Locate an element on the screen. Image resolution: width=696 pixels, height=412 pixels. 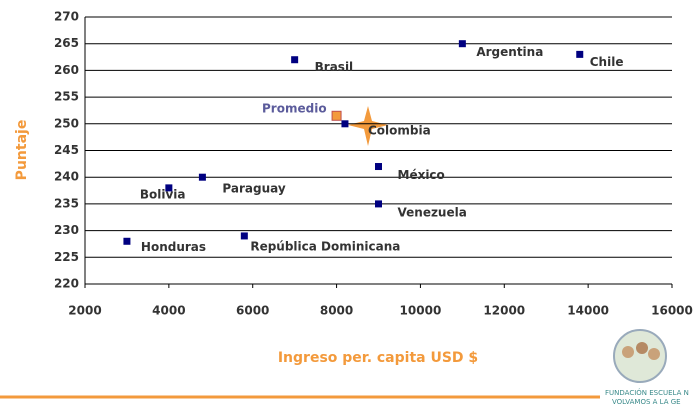
y-axis-title: Puntaje is located at coordinates (22, 150).